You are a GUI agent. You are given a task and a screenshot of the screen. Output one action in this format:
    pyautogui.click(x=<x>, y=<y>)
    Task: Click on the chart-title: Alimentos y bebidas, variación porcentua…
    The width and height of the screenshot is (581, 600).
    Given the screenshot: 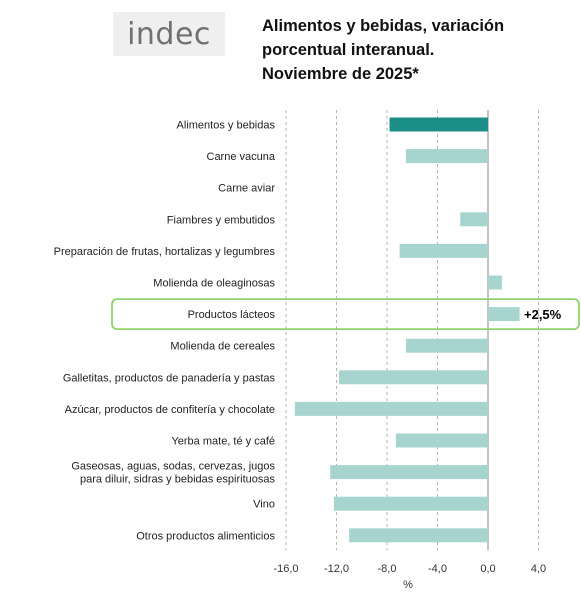 What is the action you would take?
    pyautogui.click(x=417, y=50)
    